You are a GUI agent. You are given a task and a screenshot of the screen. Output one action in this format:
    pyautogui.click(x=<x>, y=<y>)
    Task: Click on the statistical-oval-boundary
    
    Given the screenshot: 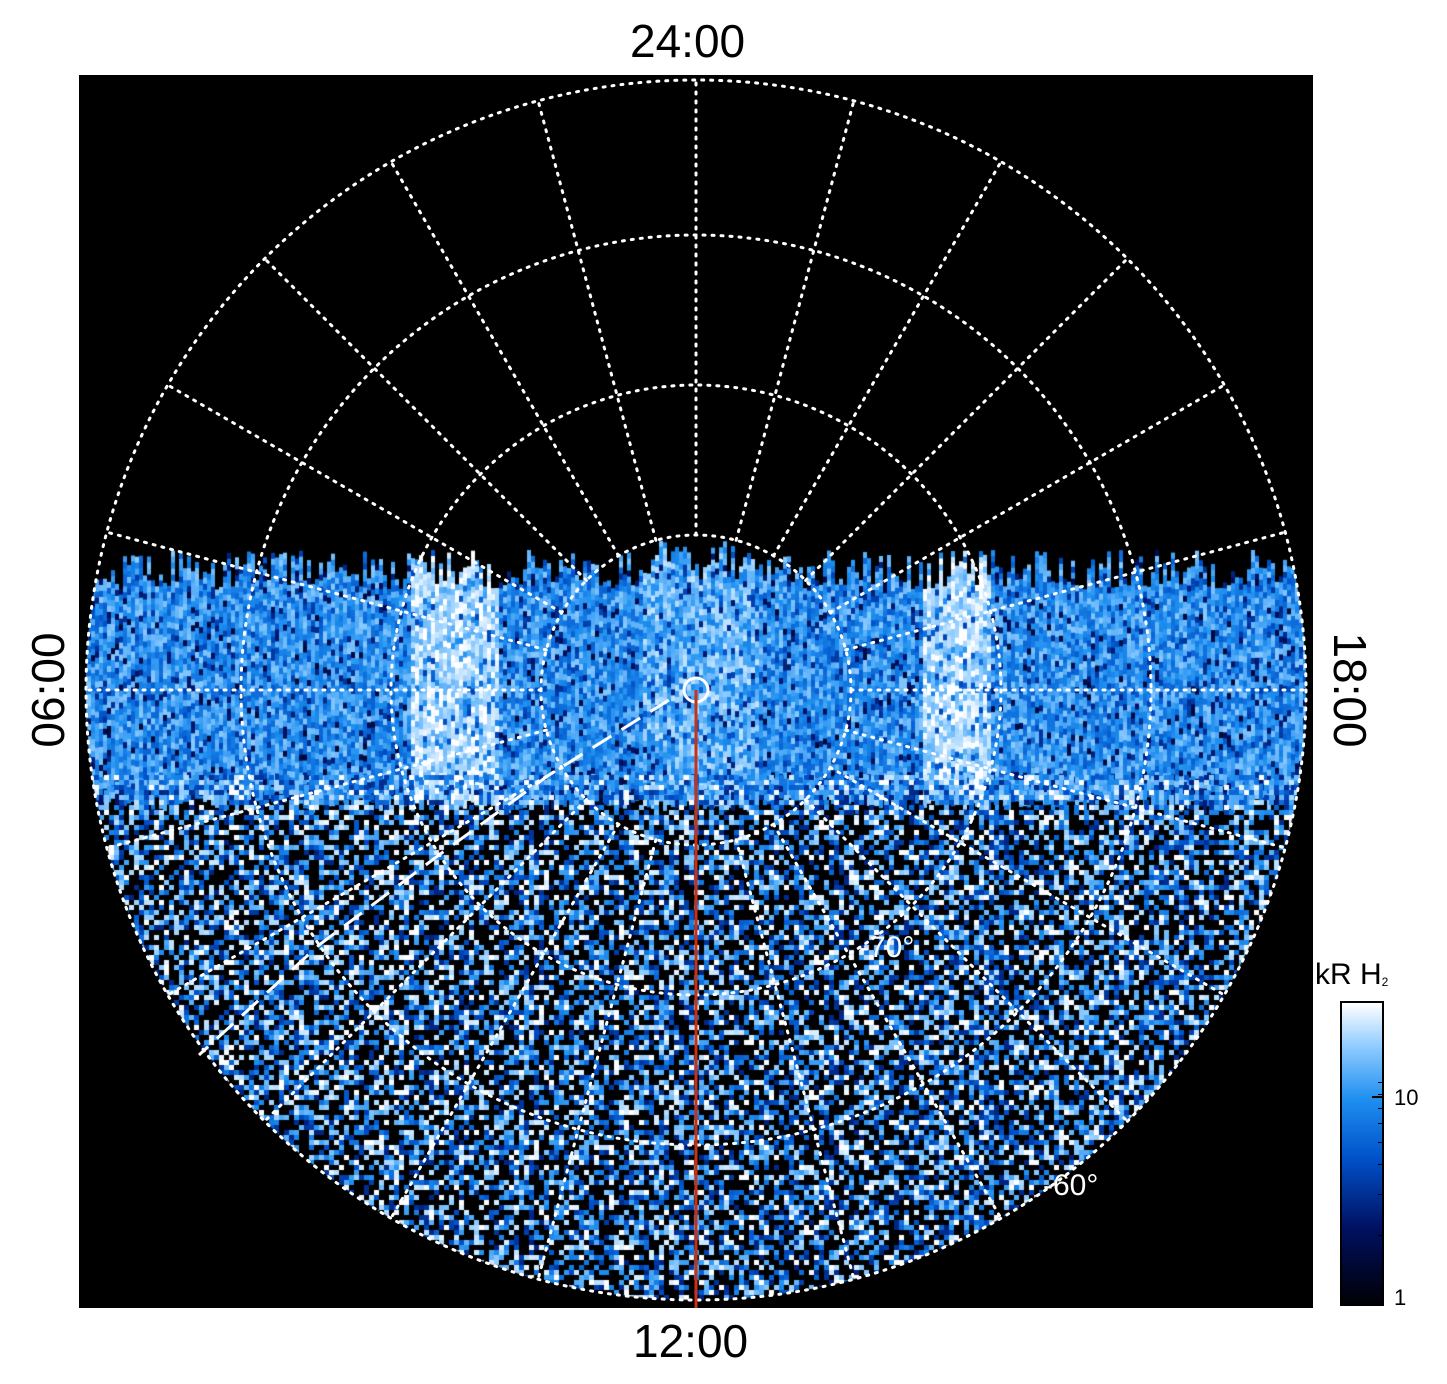 What is the action you would take?
    pyautogui.click(x=433, y=877)
    